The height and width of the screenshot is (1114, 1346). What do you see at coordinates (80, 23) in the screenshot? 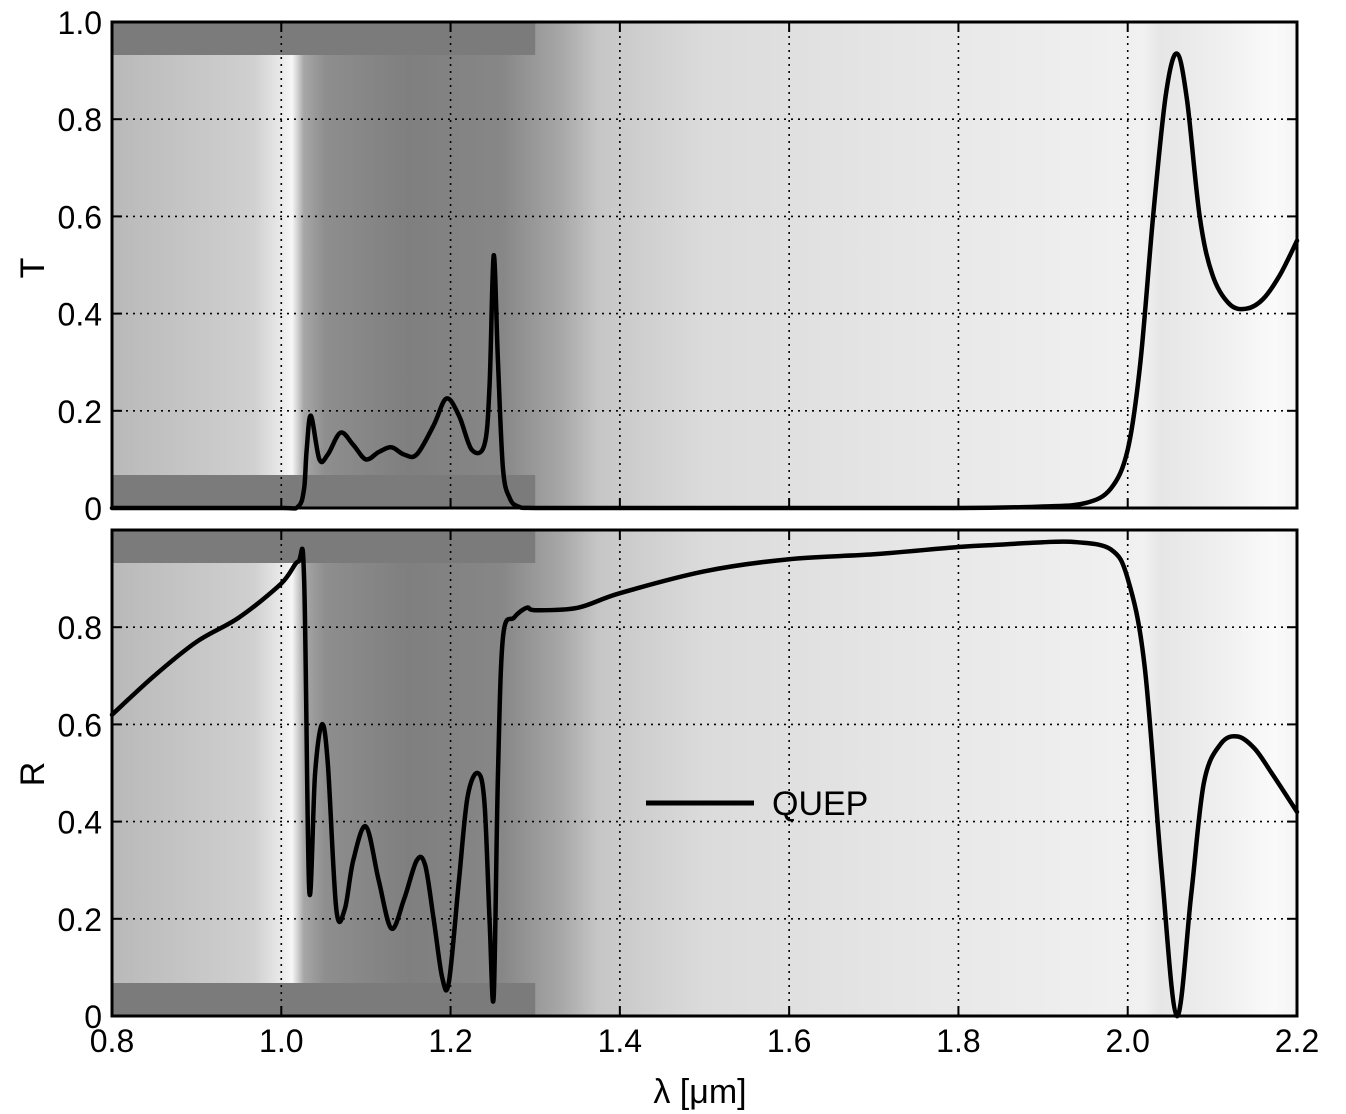
I see `y-tick-label: 1.0` at bounding box center [80, 23].